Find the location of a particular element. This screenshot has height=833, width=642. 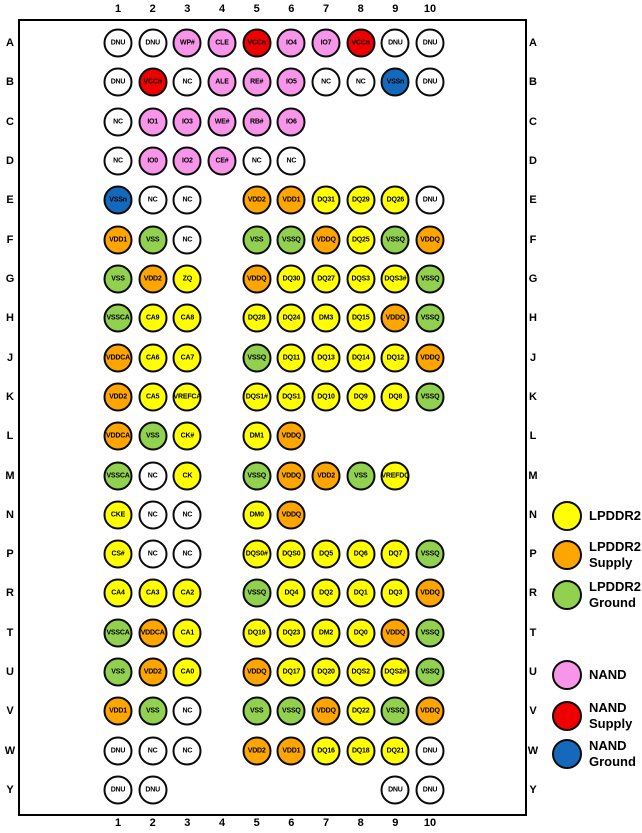

ball-B5: RE# is located at coordinates (257, 82).